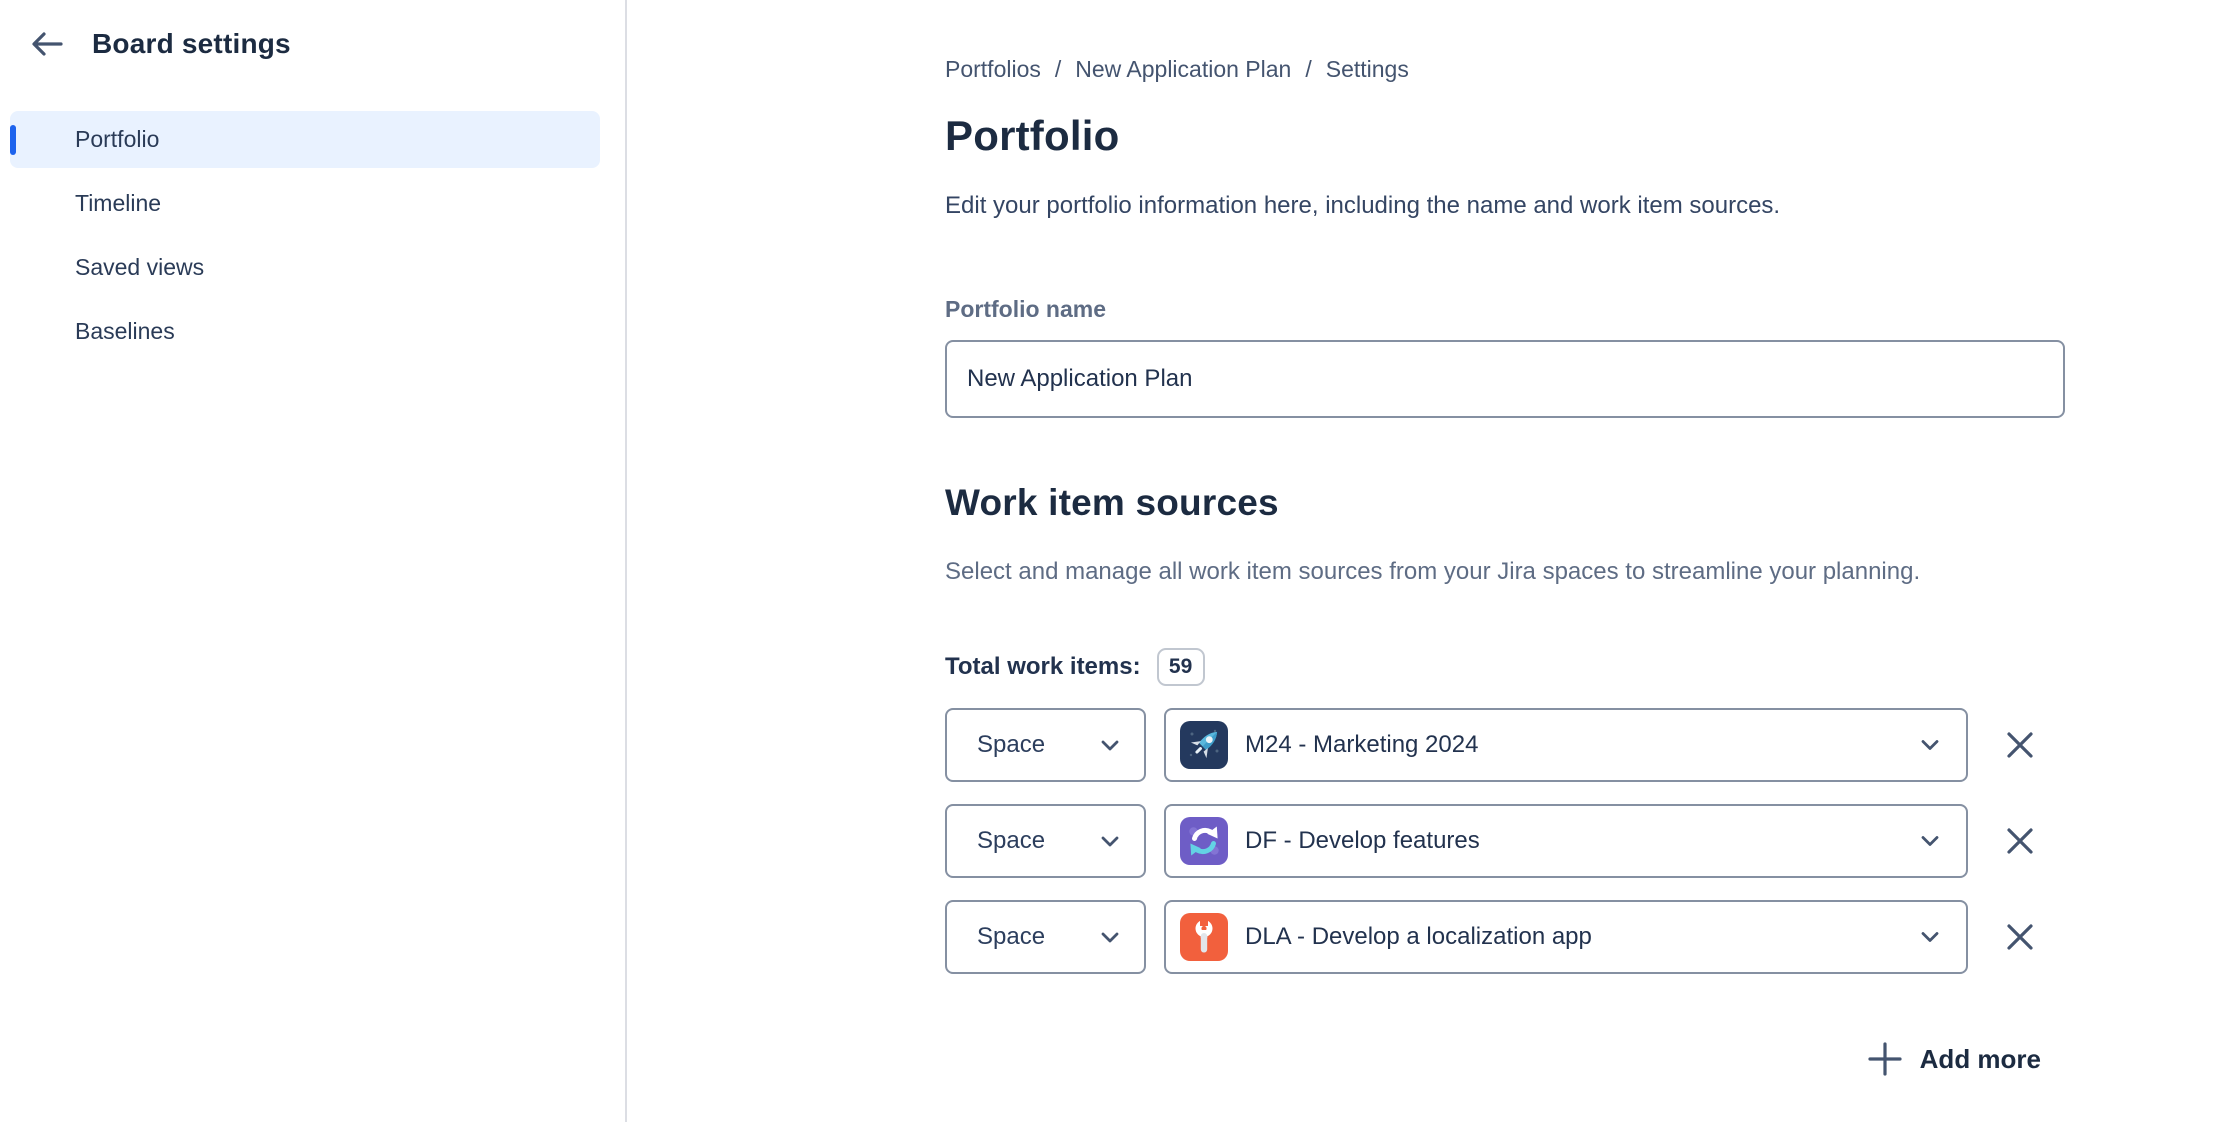  What do you see at coordinates (1204, 841) in the screenshot?
I see `sync-icon` at bounding box center [1204, 841].